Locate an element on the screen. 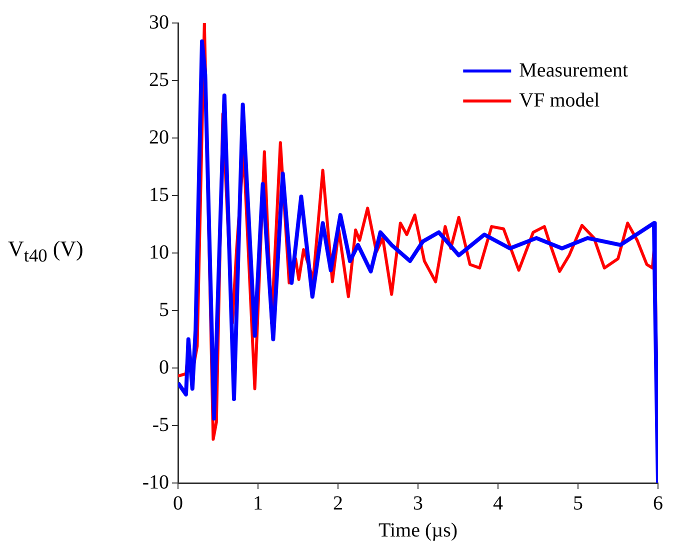 The height and width of the screenshot is (551, 676). x-axis-title: Time (µs) is located at coordinates (418, 530).